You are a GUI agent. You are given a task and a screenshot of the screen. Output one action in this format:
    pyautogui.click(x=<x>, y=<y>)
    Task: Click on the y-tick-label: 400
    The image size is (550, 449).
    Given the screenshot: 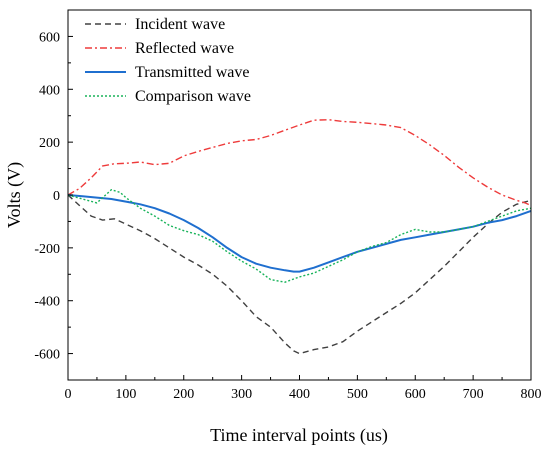 What is the action you would take?
    pyautogui.click(x=49, y=90)
    